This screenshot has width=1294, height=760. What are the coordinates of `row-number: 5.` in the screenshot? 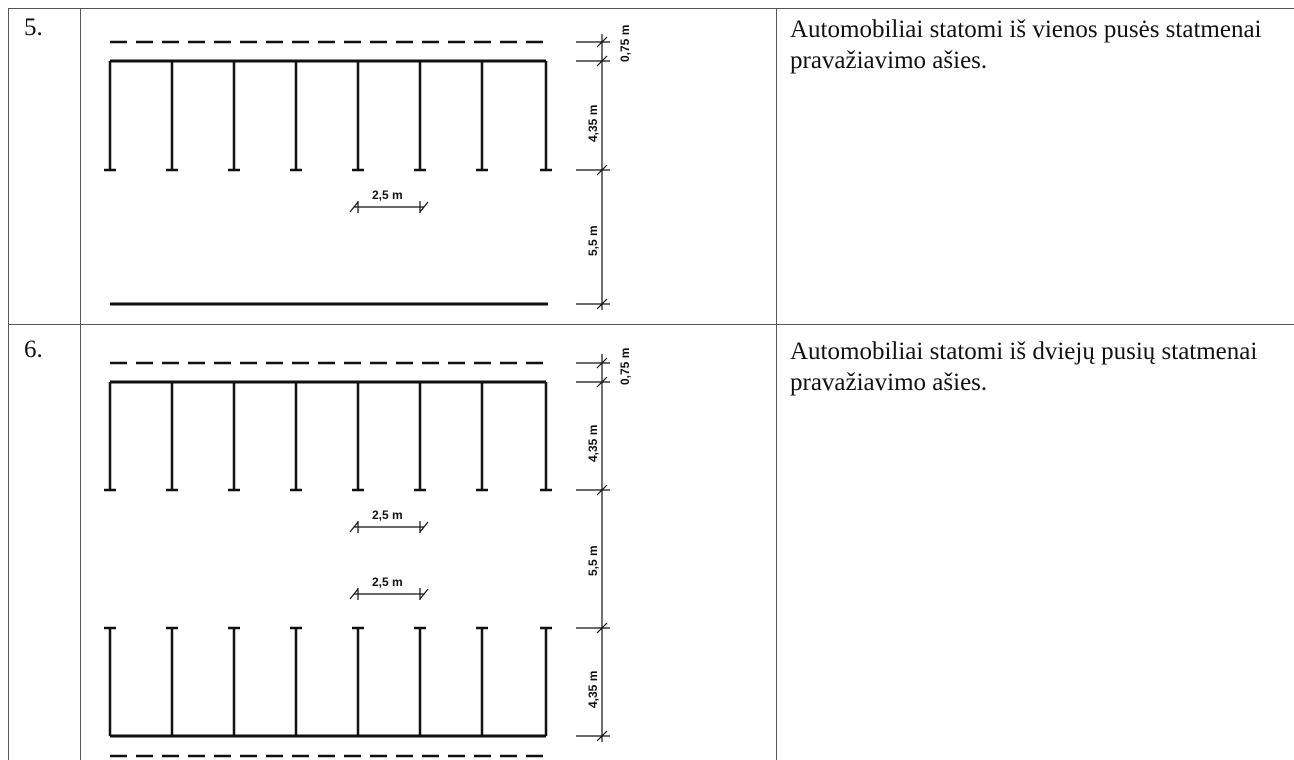 It's located at (33, 27).